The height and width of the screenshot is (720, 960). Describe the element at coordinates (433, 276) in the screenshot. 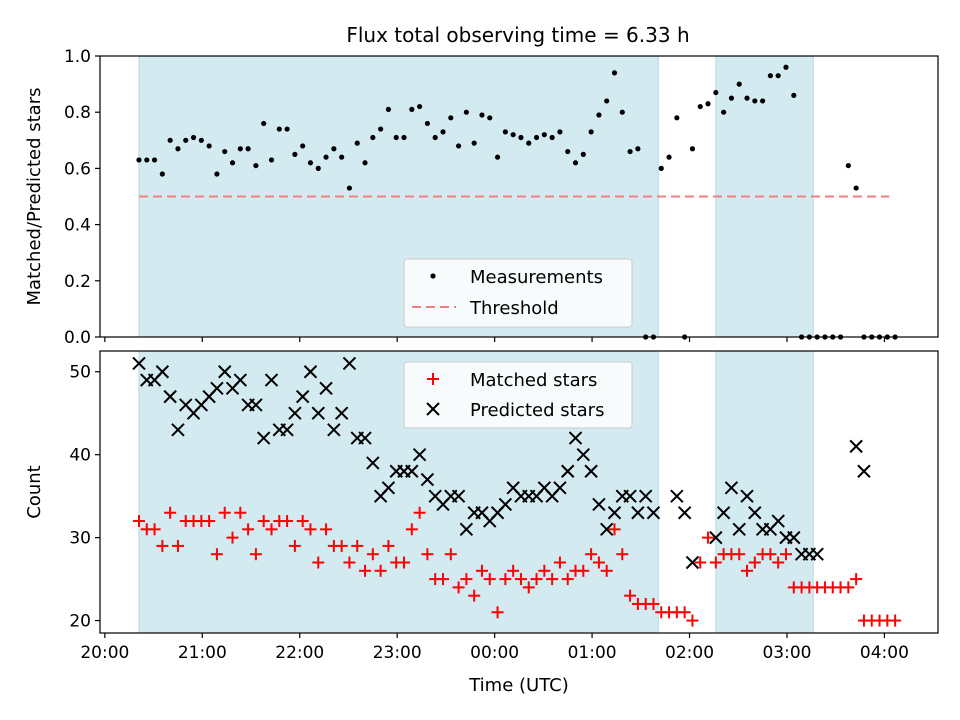

I see `legend-measurements-marker` at that location.